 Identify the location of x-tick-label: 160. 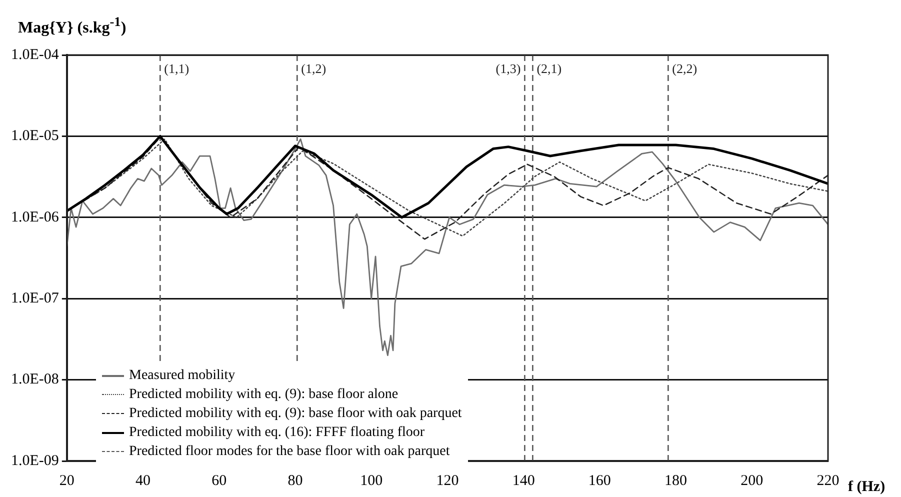
(599, 480).